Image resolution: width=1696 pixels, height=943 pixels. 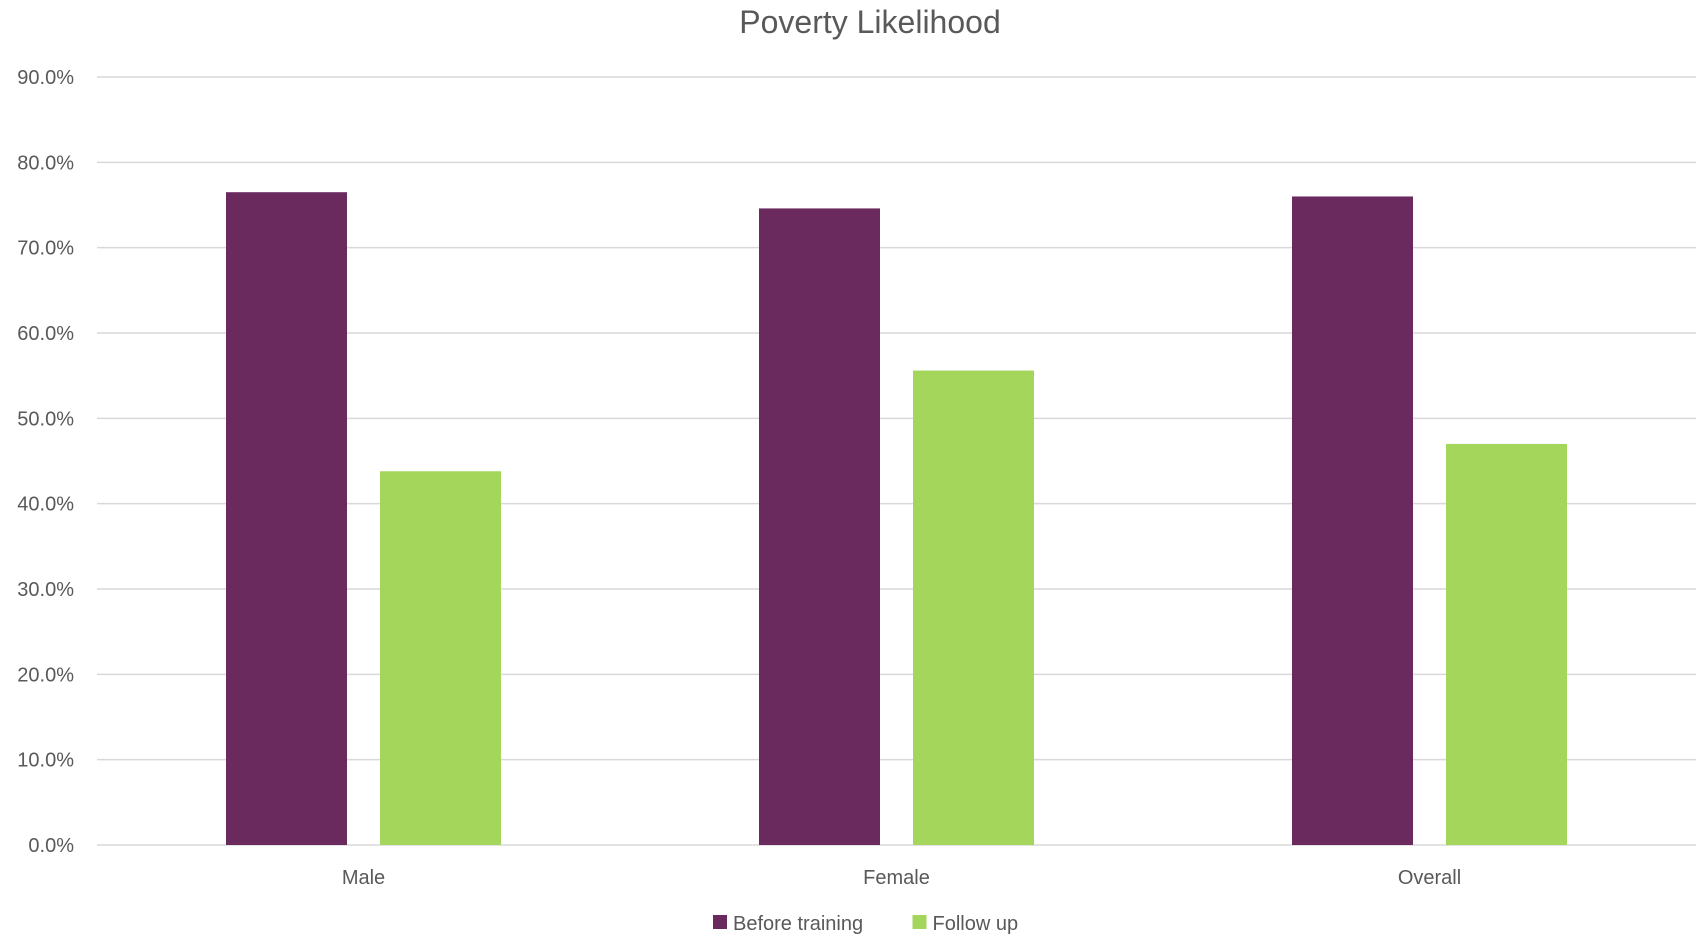 What do you see at coordinates (819, 526) in the screenshot?
I see `bar-before-training-female` at bounding box center [819, 526].